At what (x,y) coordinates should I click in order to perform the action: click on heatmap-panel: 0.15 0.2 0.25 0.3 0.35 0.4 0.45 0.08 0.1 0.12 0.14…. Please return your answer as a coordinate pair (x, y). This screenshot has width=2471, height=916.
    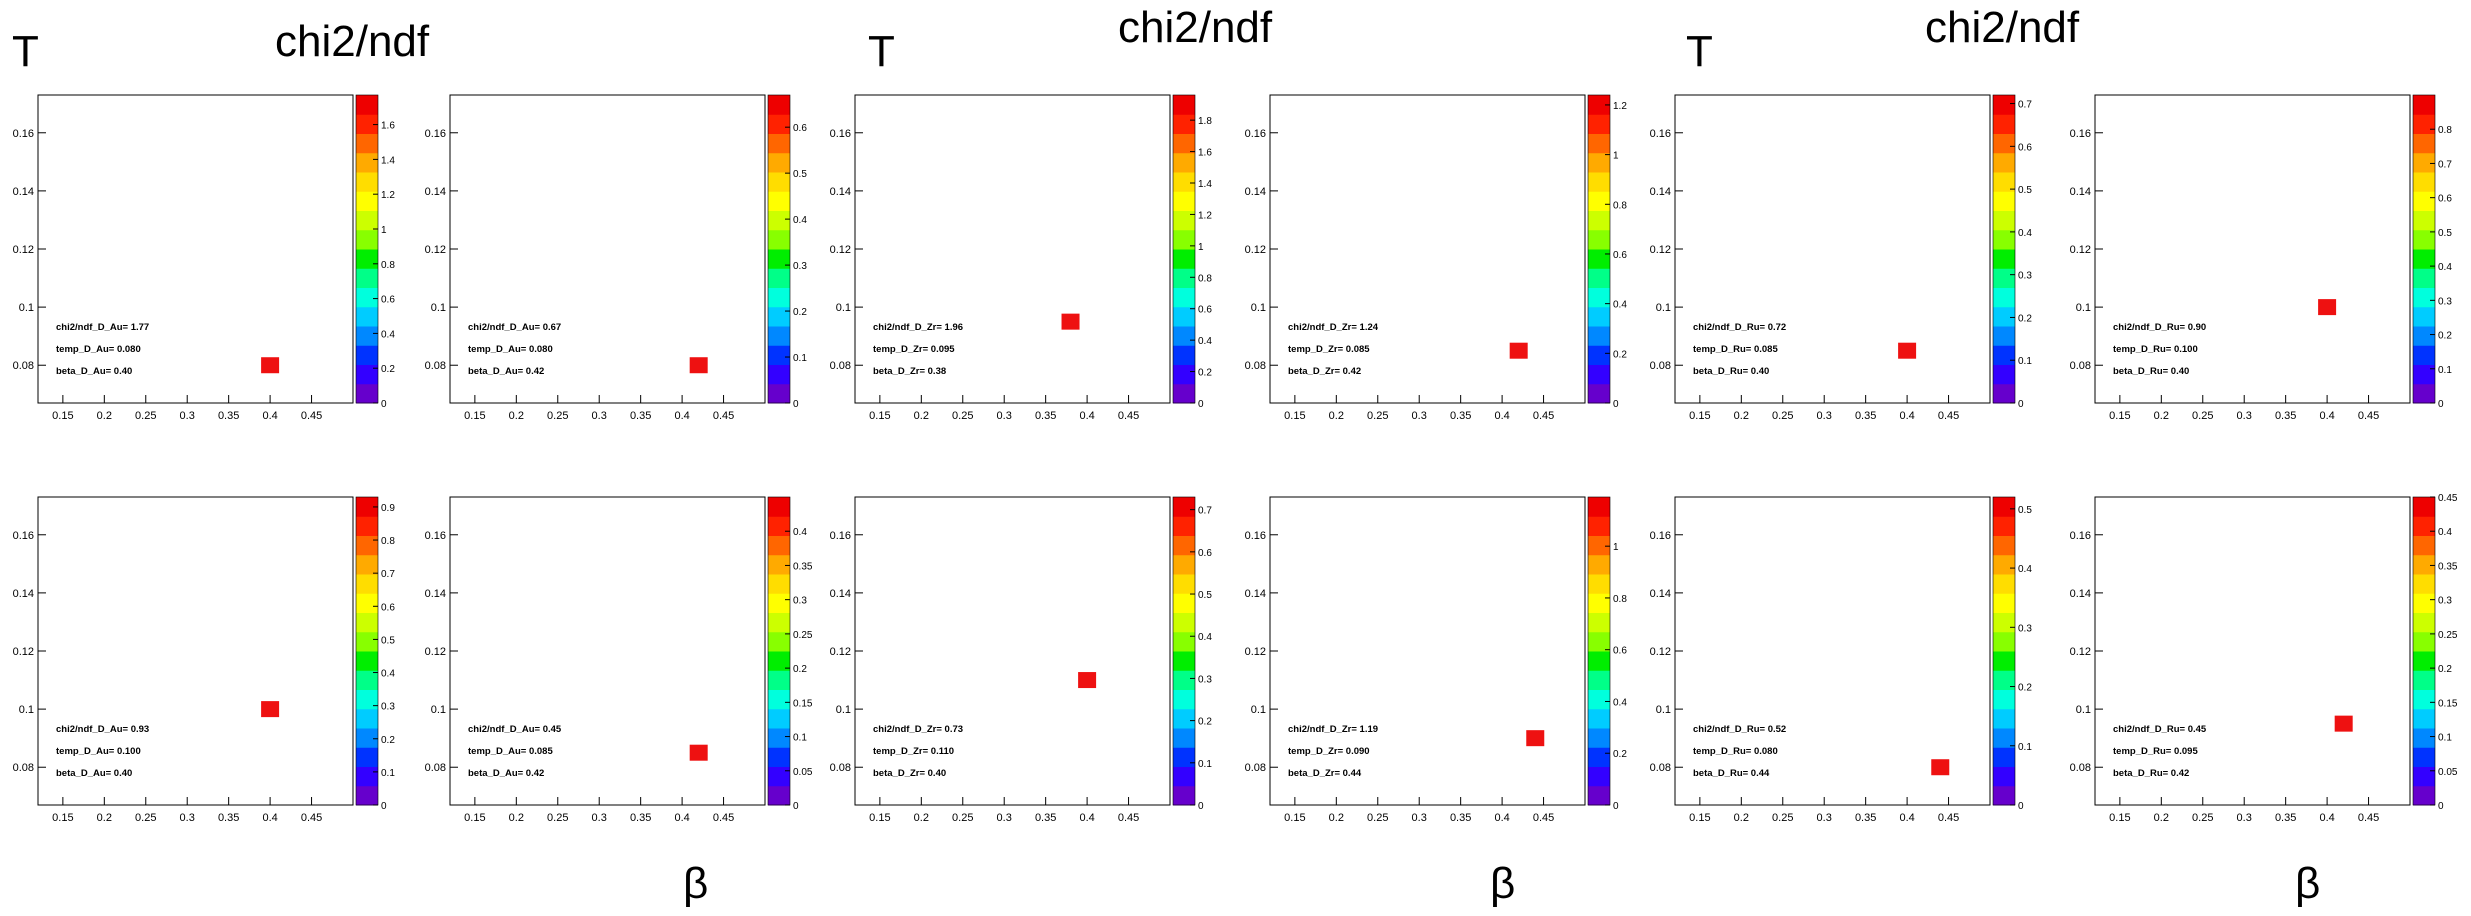
    Looking at the image, I should click on (1042, 258).